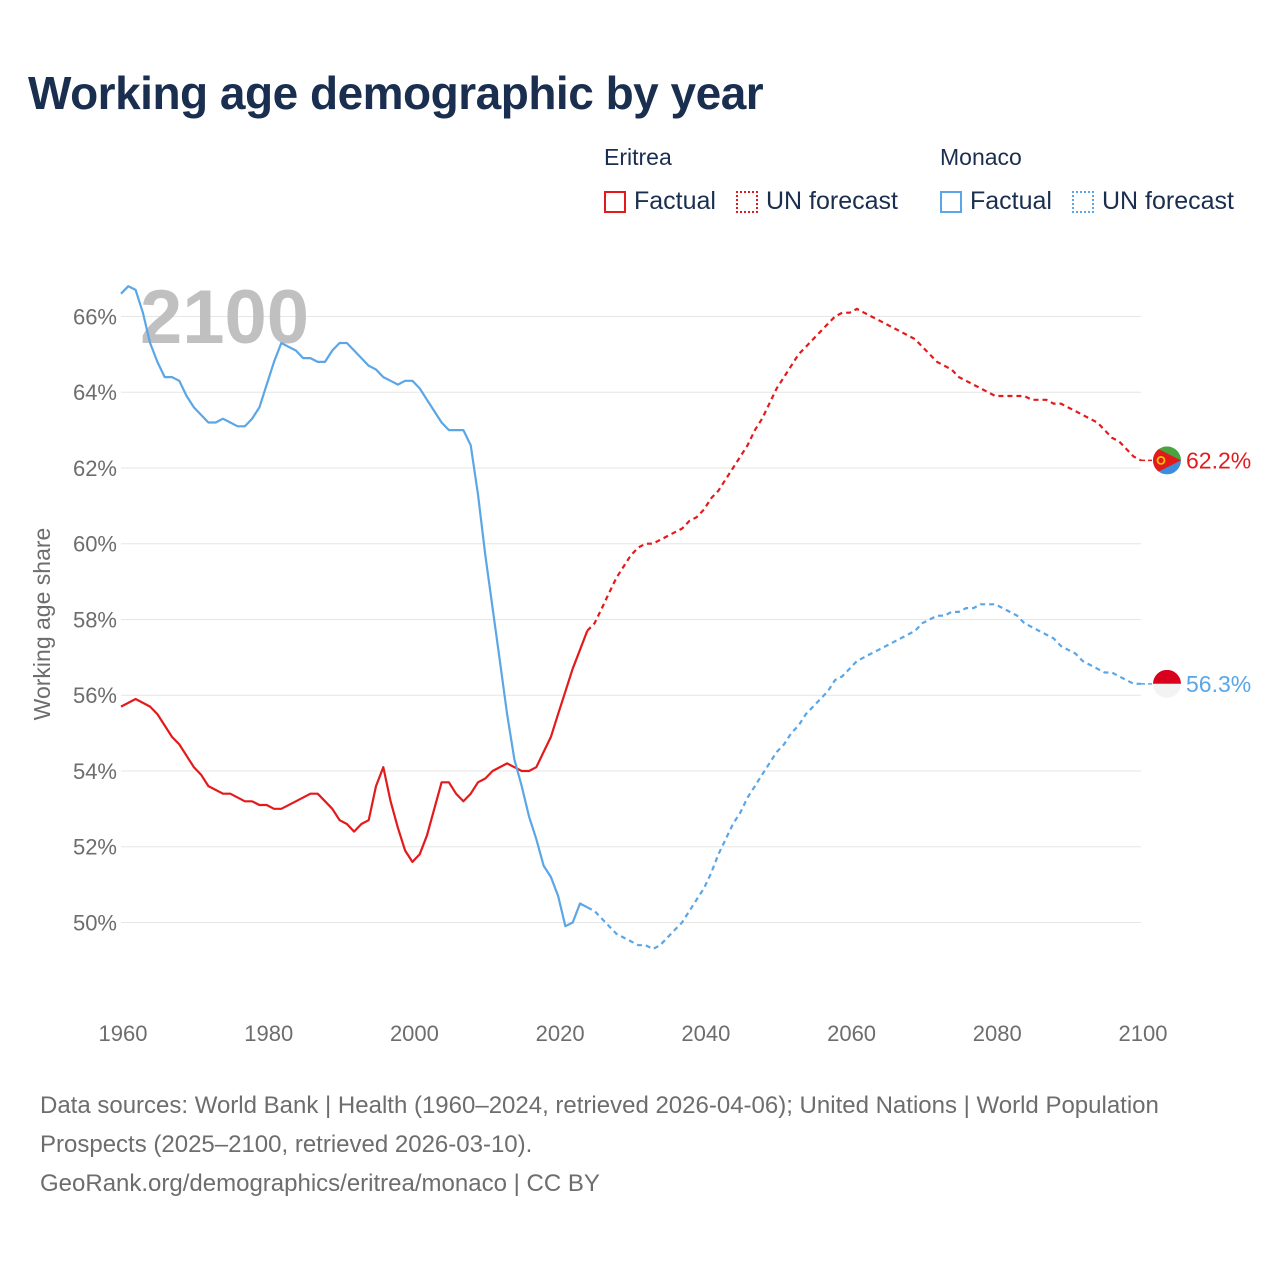 The image size is (1280, 1280). What do you see at coordinates (1218, 460) in the screenshot?
I see `end-value-label-eritrea: 62.2%` at bounding box center [1218, 460].